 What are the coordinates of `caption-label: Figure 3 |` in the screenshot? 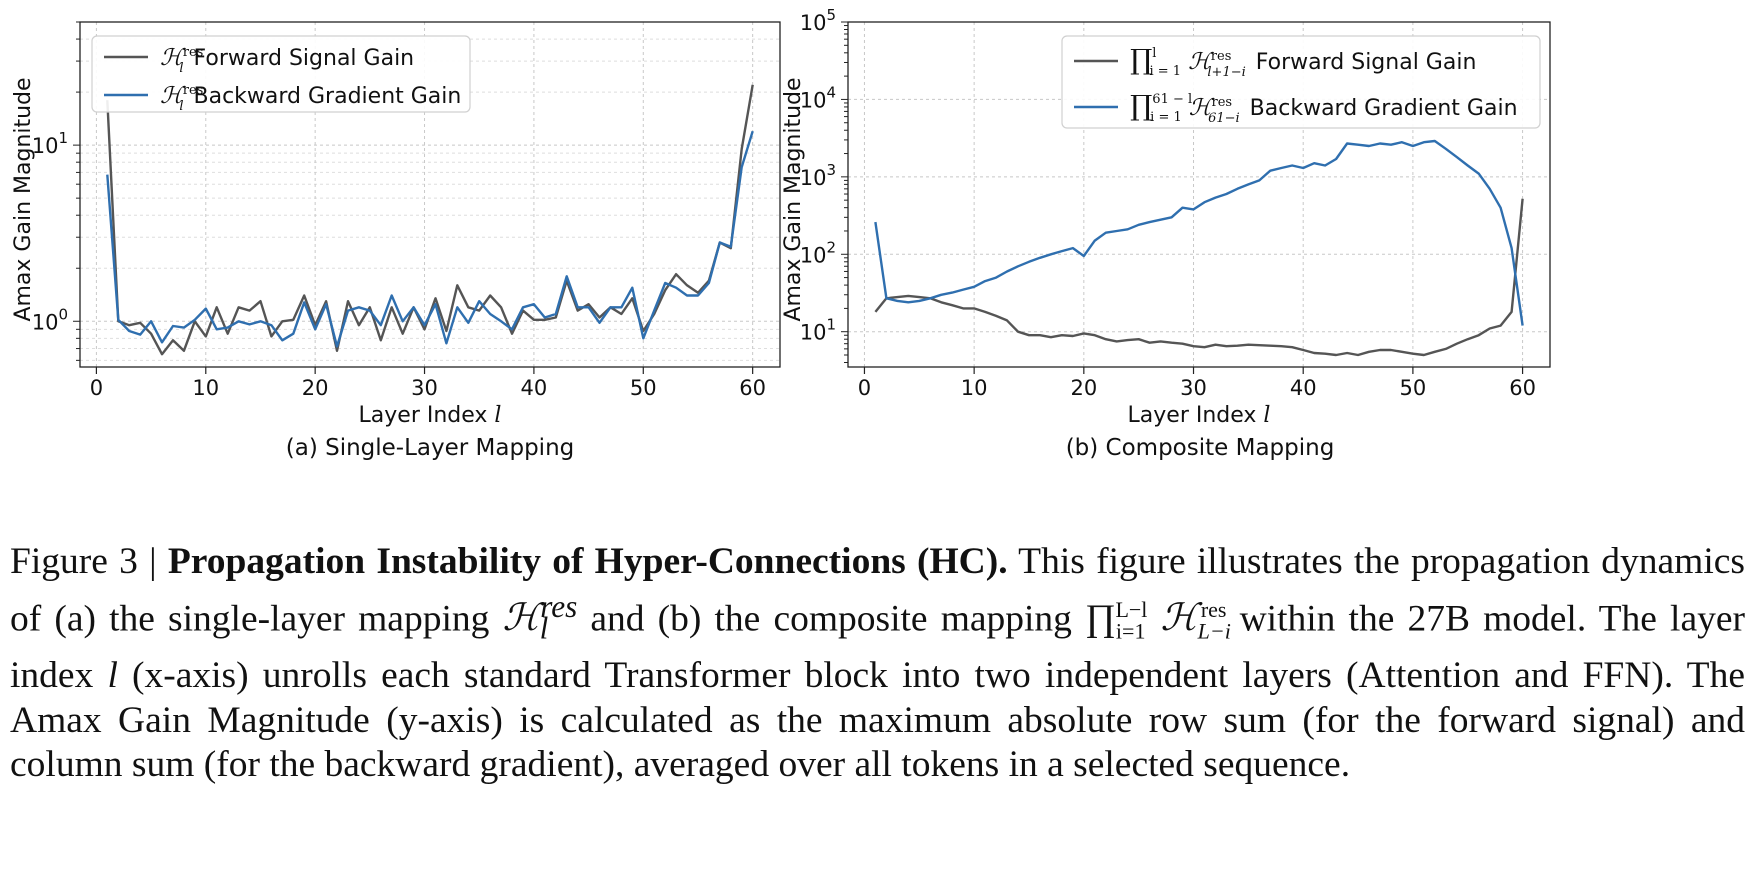 It's located at (89, 561).